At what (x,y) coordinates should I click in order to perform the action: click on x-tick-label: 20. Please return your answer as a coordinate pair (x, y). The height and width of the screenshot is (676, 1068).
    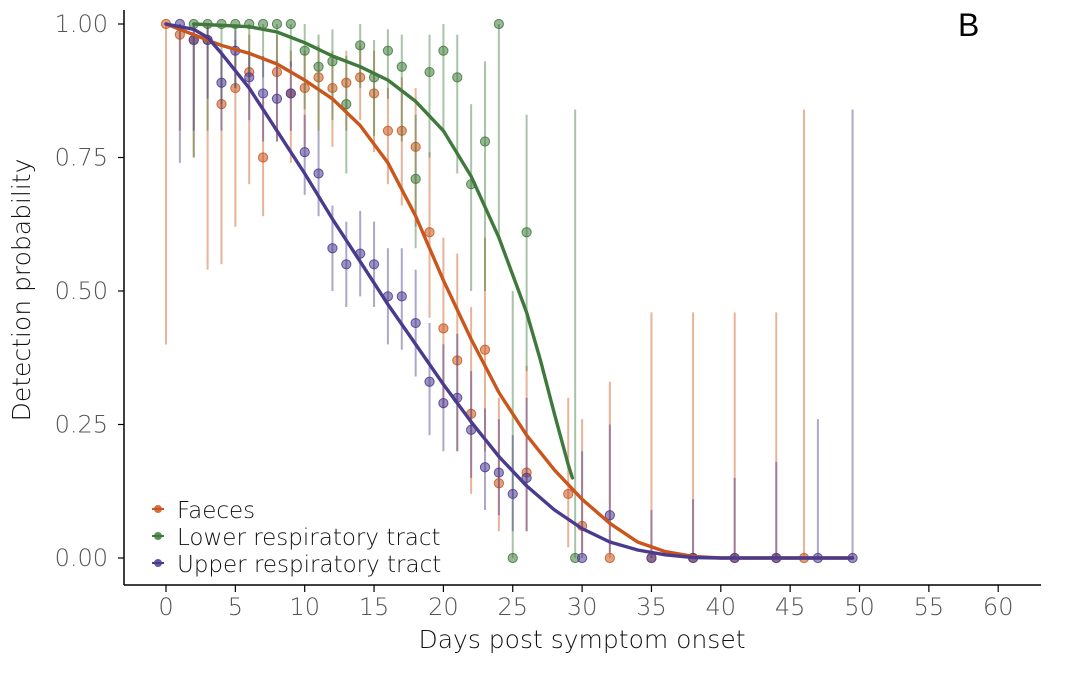
    Looking at the image, I should click on (443, 607).